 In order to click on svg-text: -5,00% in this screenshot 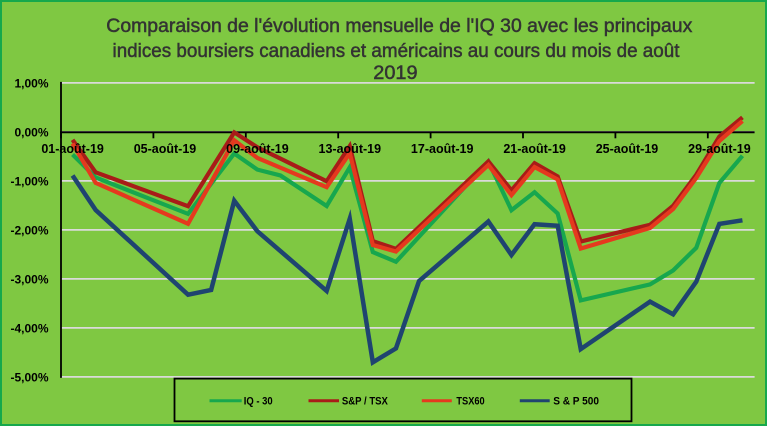, I will do `click(29, 377)`.